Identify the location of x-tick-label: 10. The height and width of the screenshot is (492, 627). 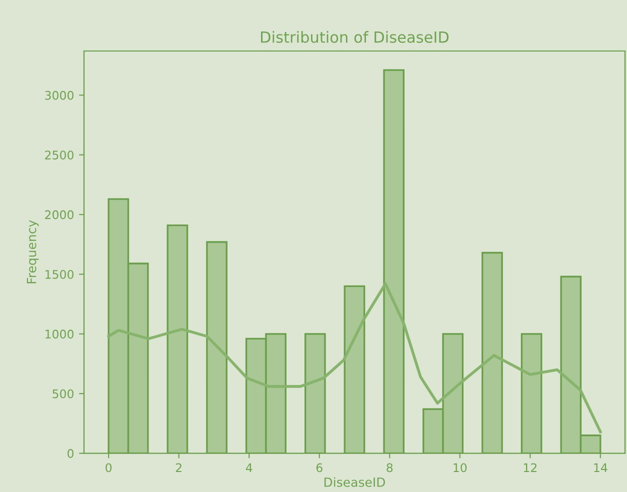
(460, 467).